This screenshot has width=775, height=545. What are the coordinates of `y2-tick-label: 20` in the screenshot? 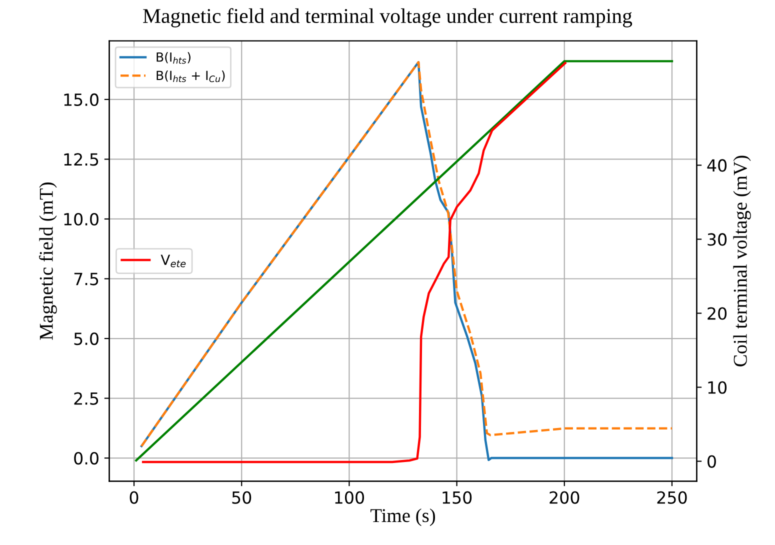 It's located at (717, 313).